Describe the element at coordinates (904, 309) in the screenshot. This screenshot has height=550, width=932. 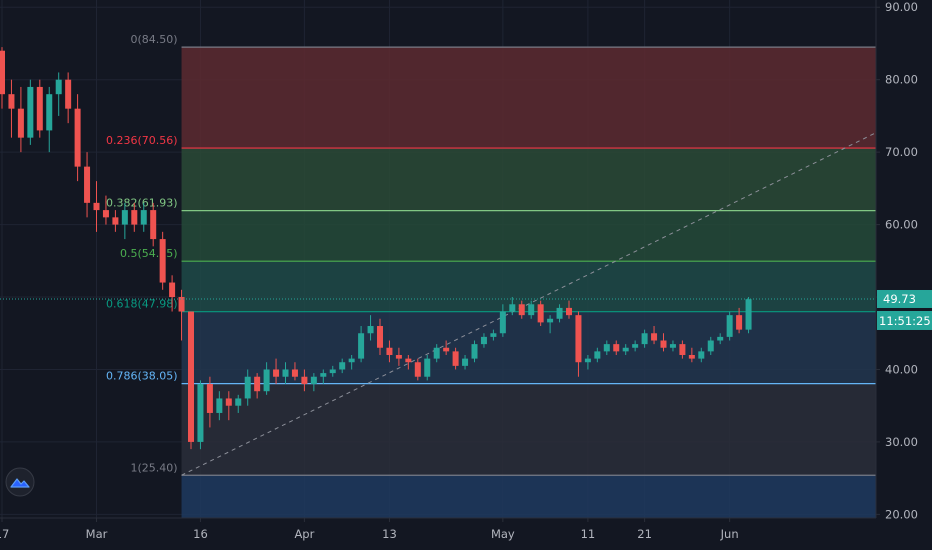
I see `price-badges: 49.73 11:51:25` at that location.